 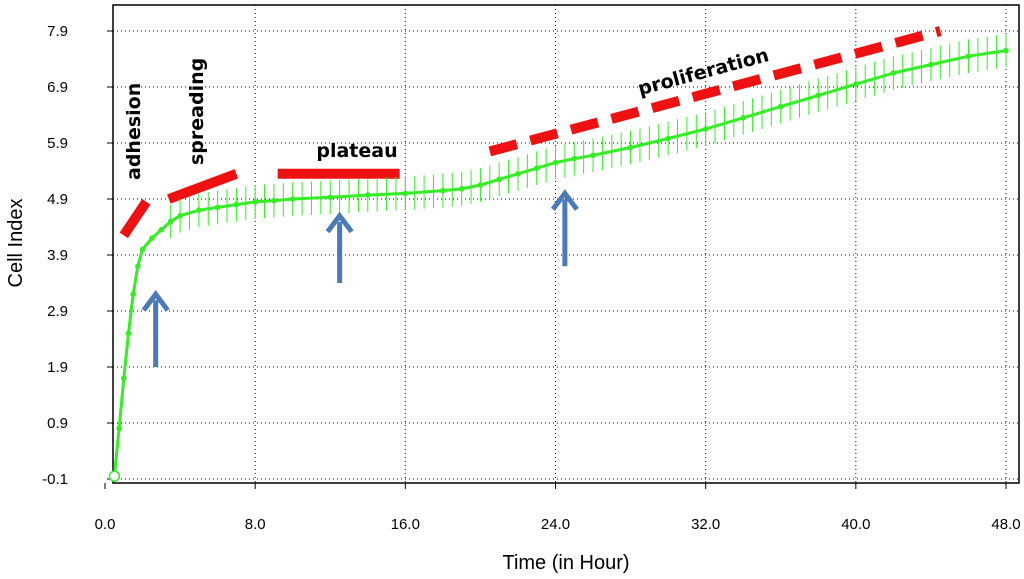 I want to click on x-tick-label: 8.0, so click(x=255, y=524).